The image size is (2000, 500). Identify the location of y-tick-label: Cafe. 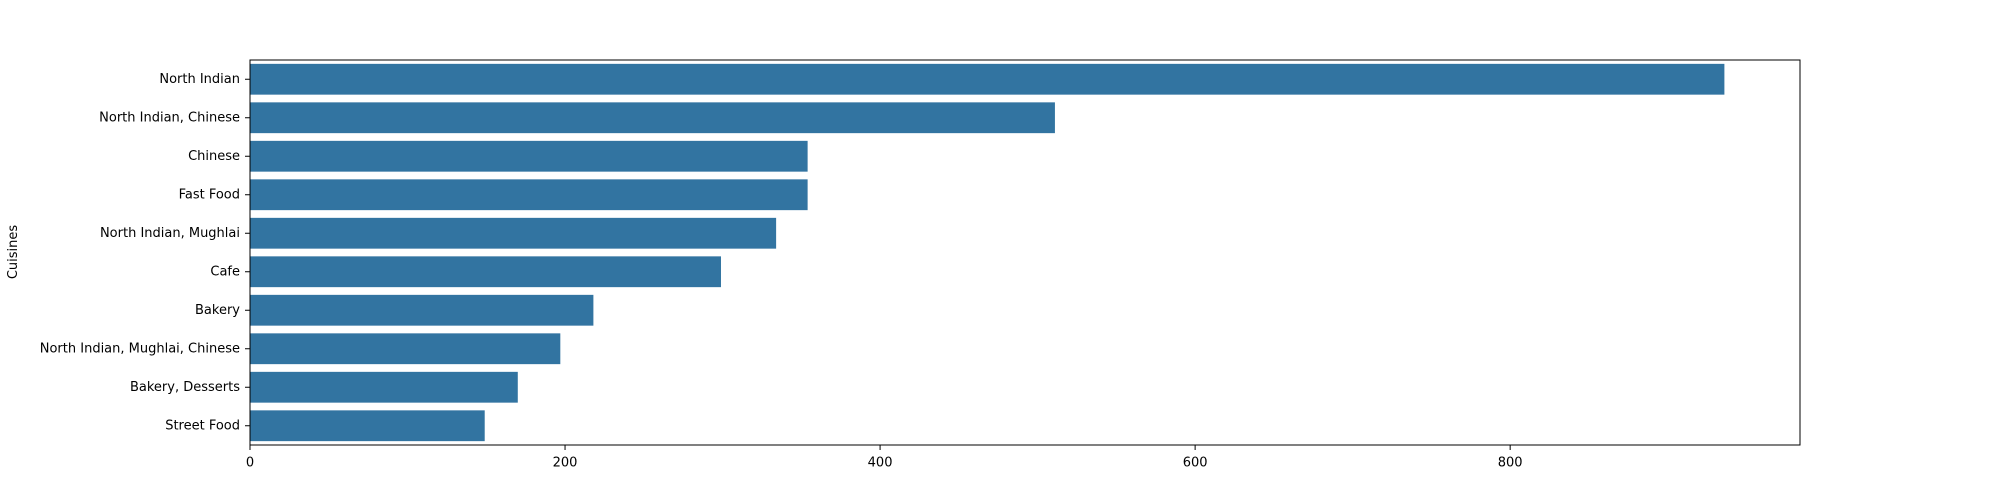
(225, 271).